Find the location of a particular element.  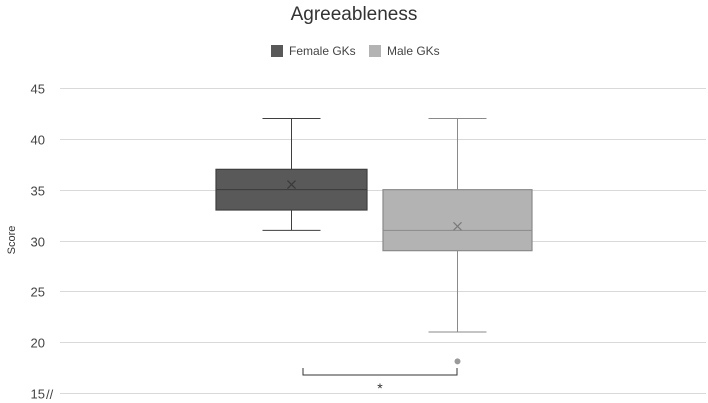

iqr-box is located at coordinates (457, 220).